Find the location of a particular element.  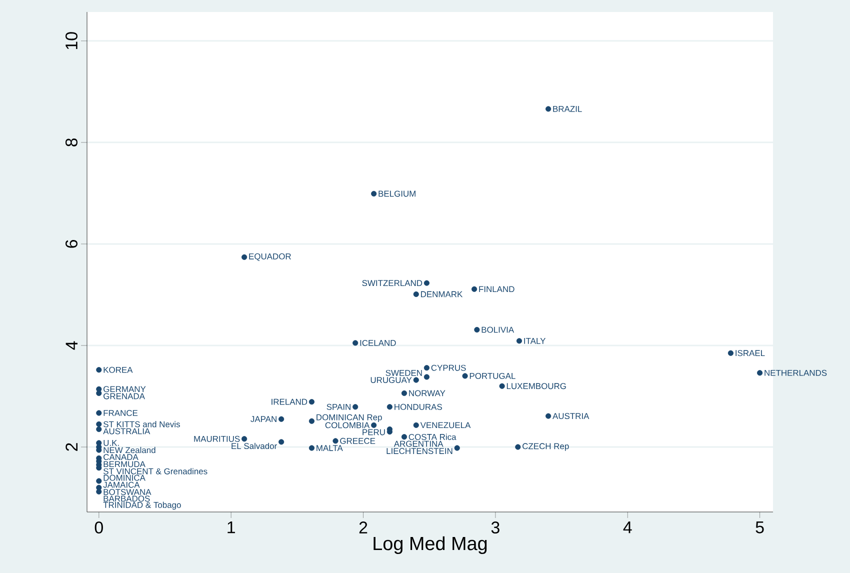

annotation: PORTUGAL is located at coordinates (493, 375).